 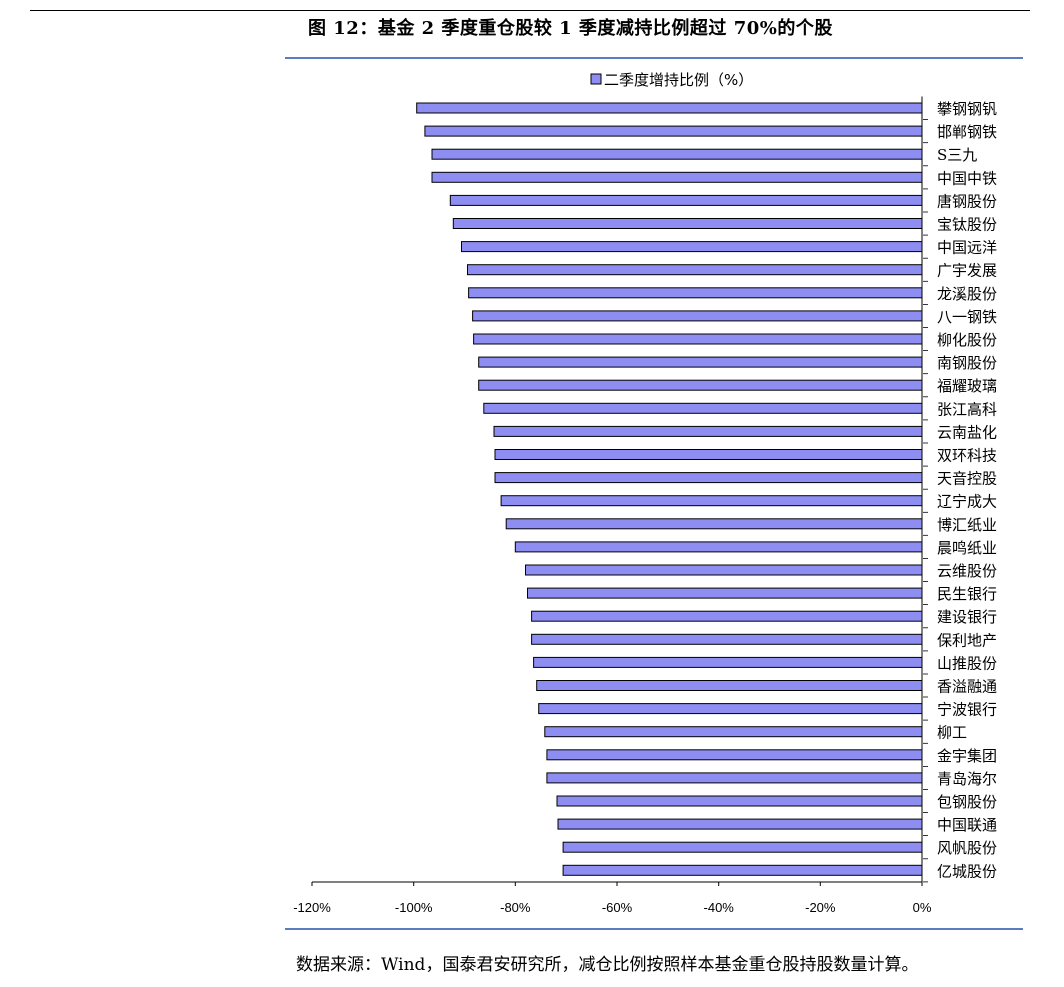 I want to click on category-label: 风帆股份, so click(x=967, y=848).